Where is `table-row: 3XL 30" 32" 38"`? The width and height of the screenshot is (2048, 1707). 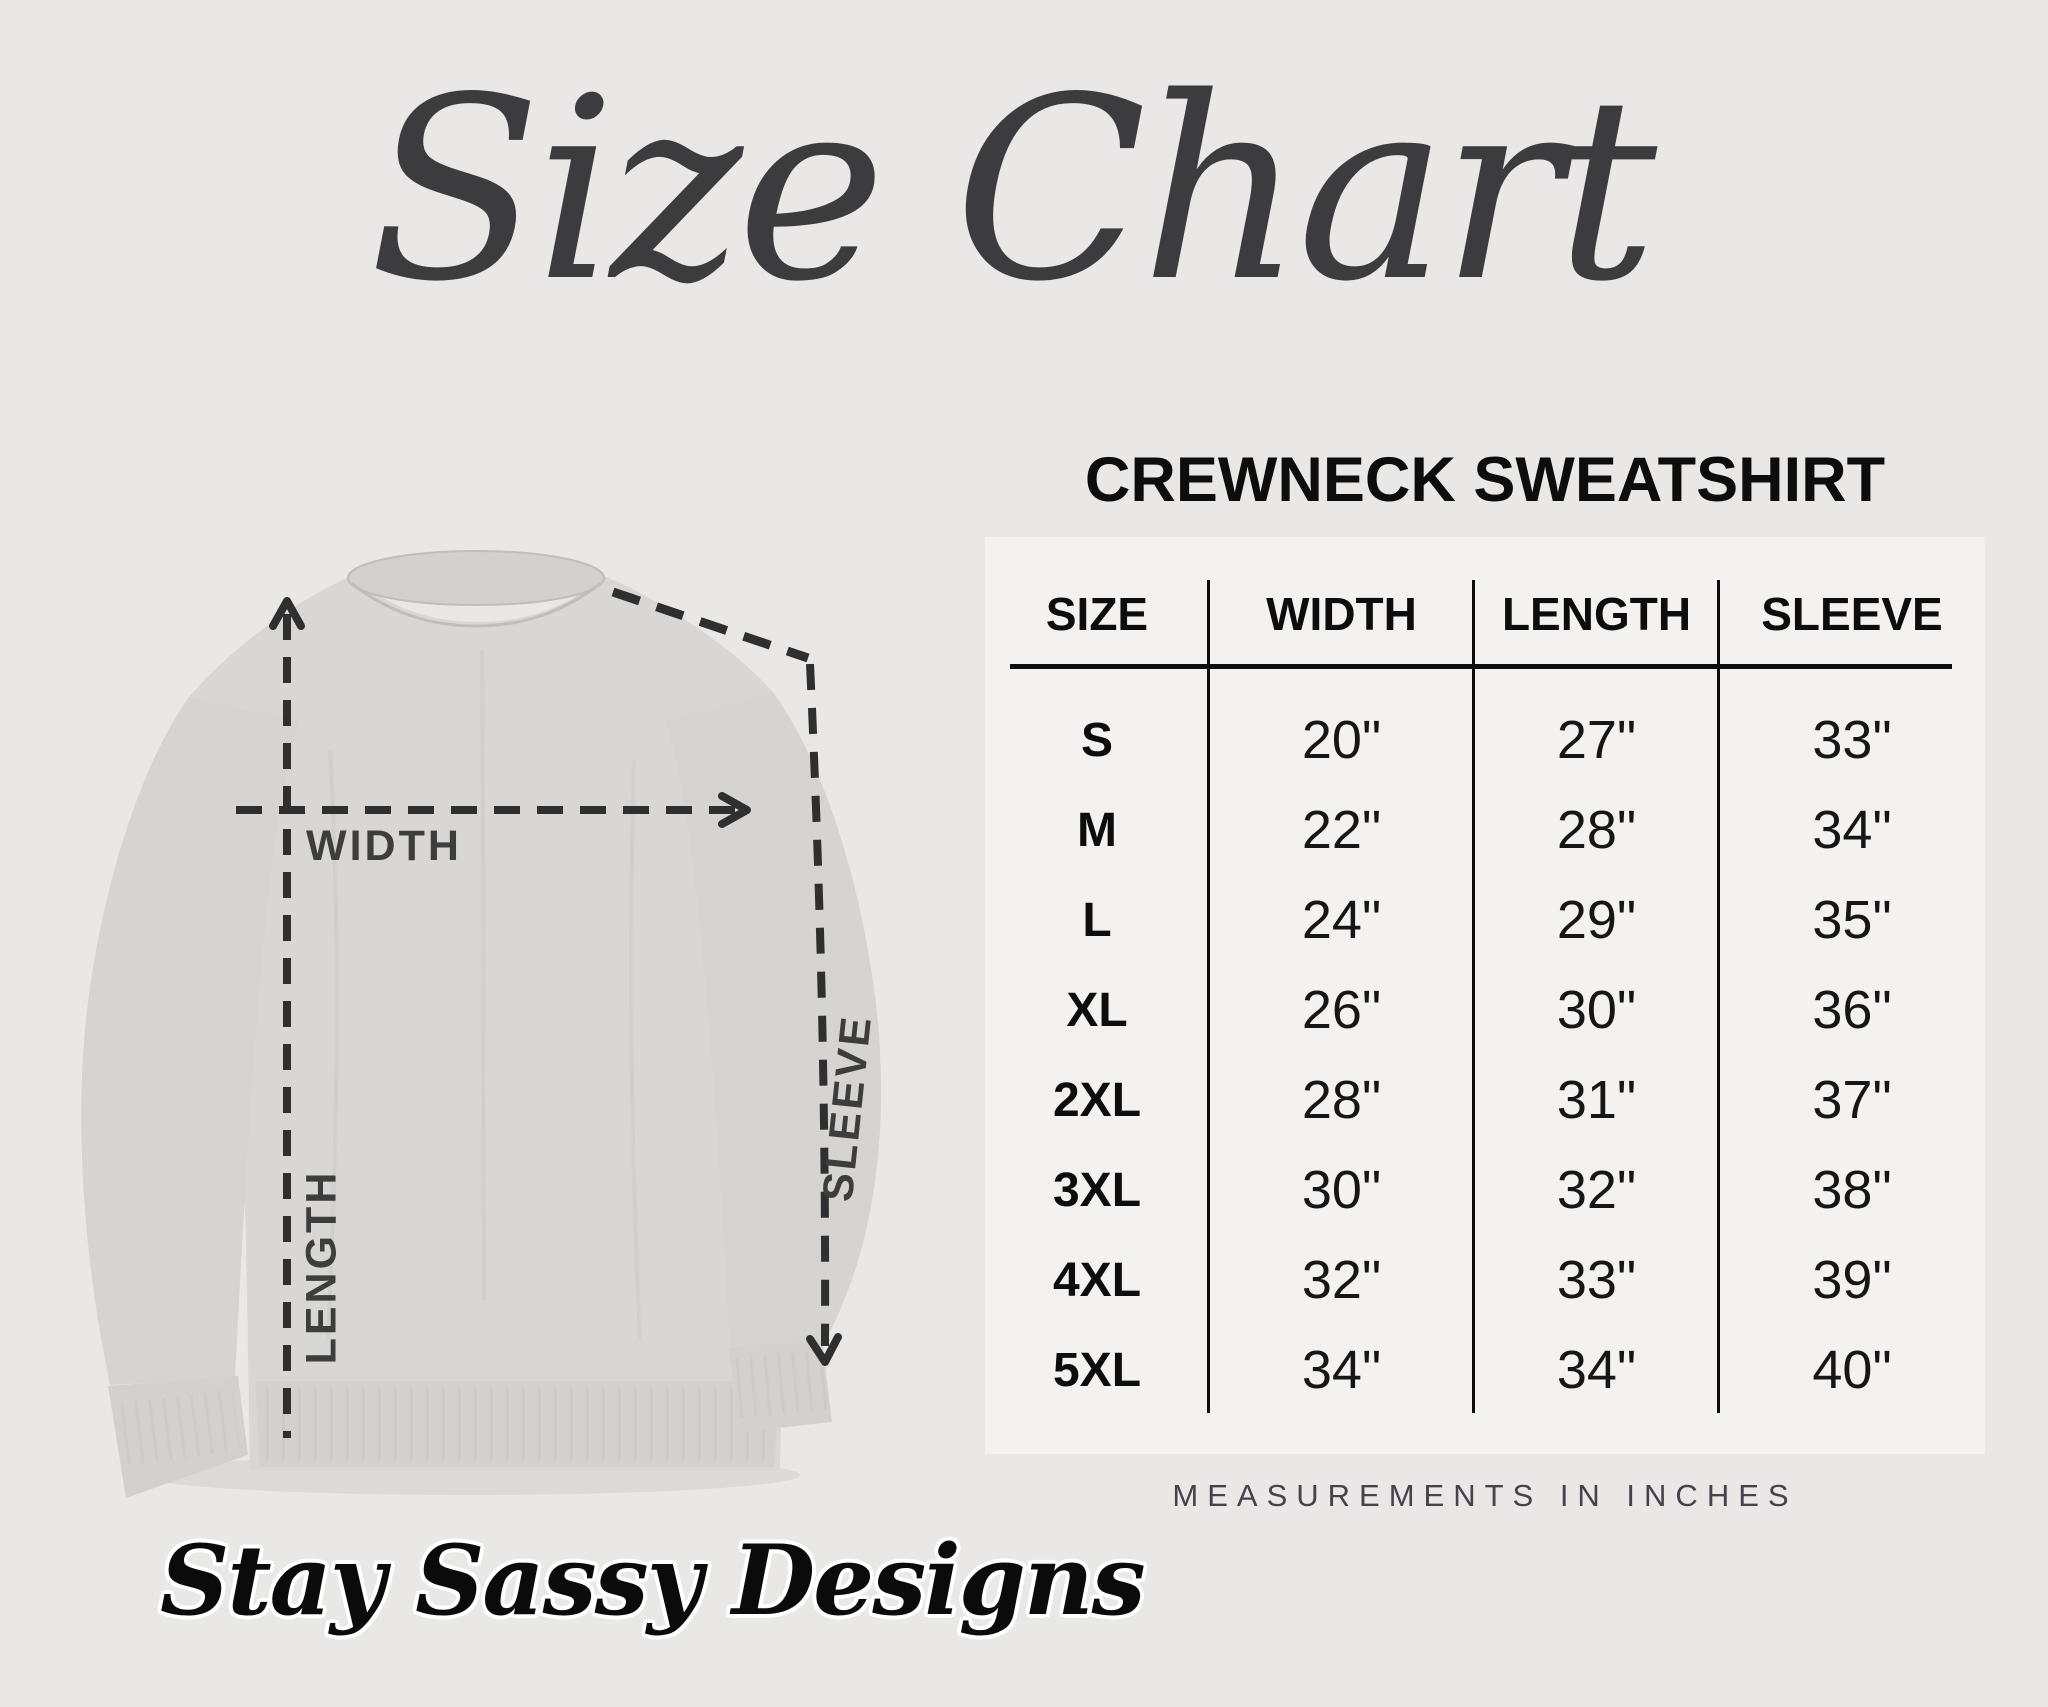 table-row: 3XL 30" 32" 38" is located at coordinates (1485, 1190).